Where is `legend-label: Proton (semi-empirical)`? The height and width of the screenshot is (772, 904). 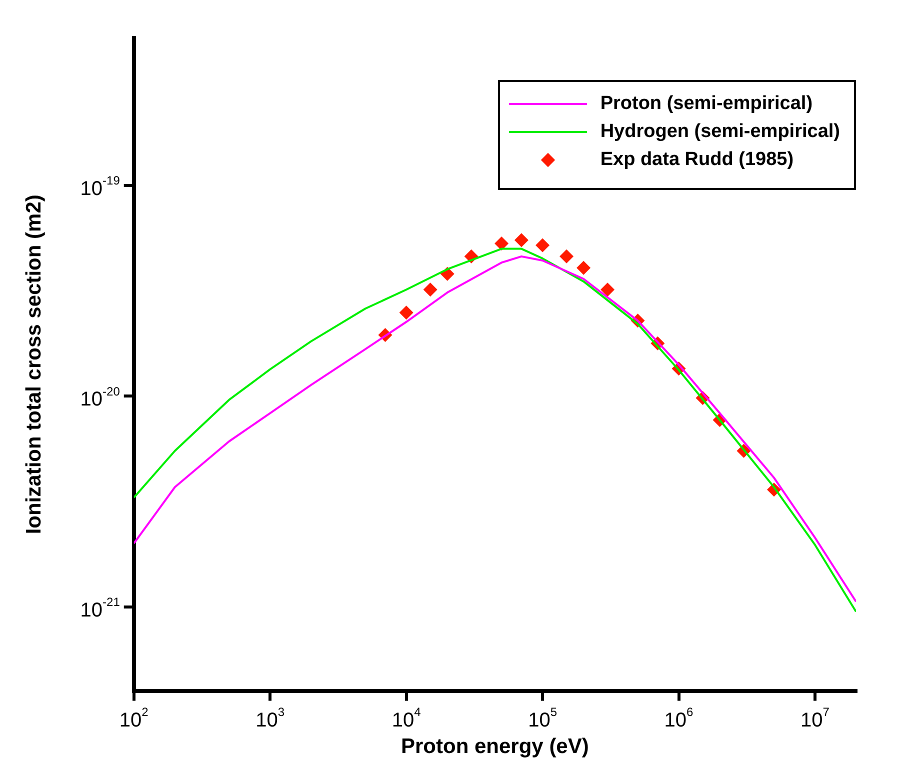
legend-label: Proton (semi-empirical) is located at coordinates (706, 104).